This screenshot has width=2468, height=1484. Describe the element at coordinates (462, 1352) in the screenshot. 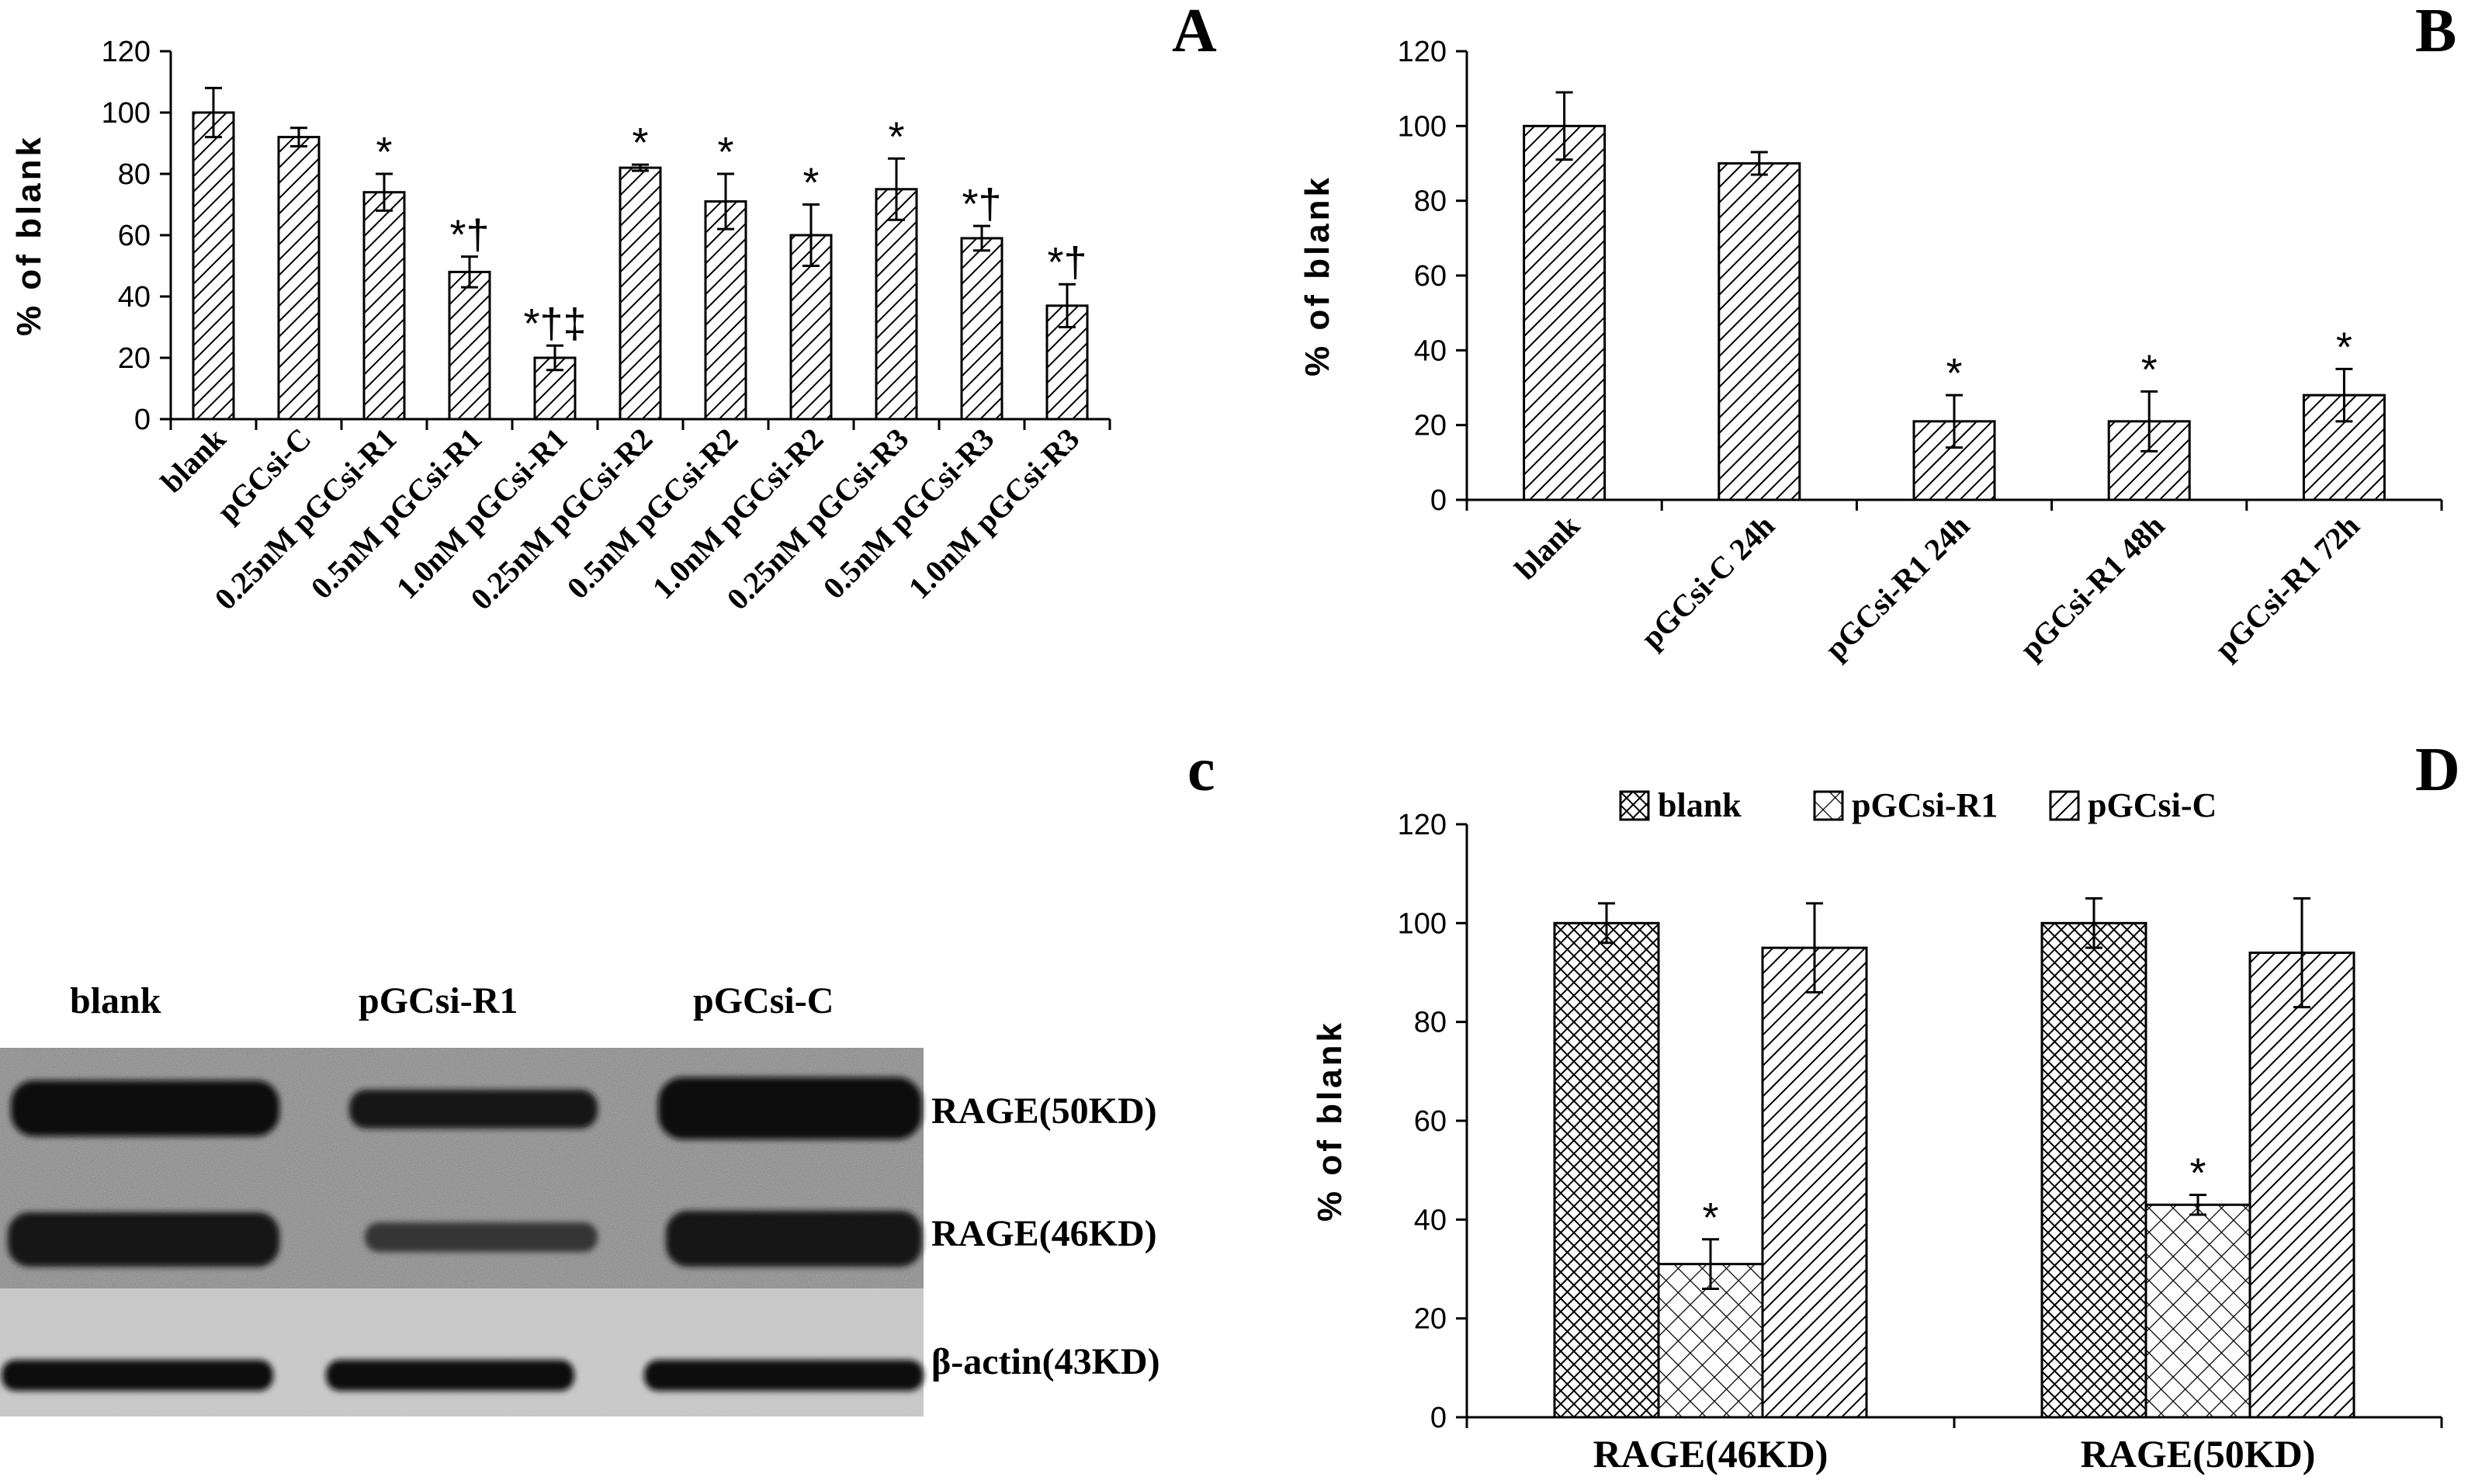

I see `blot-membrane-actin-noise` at that location.